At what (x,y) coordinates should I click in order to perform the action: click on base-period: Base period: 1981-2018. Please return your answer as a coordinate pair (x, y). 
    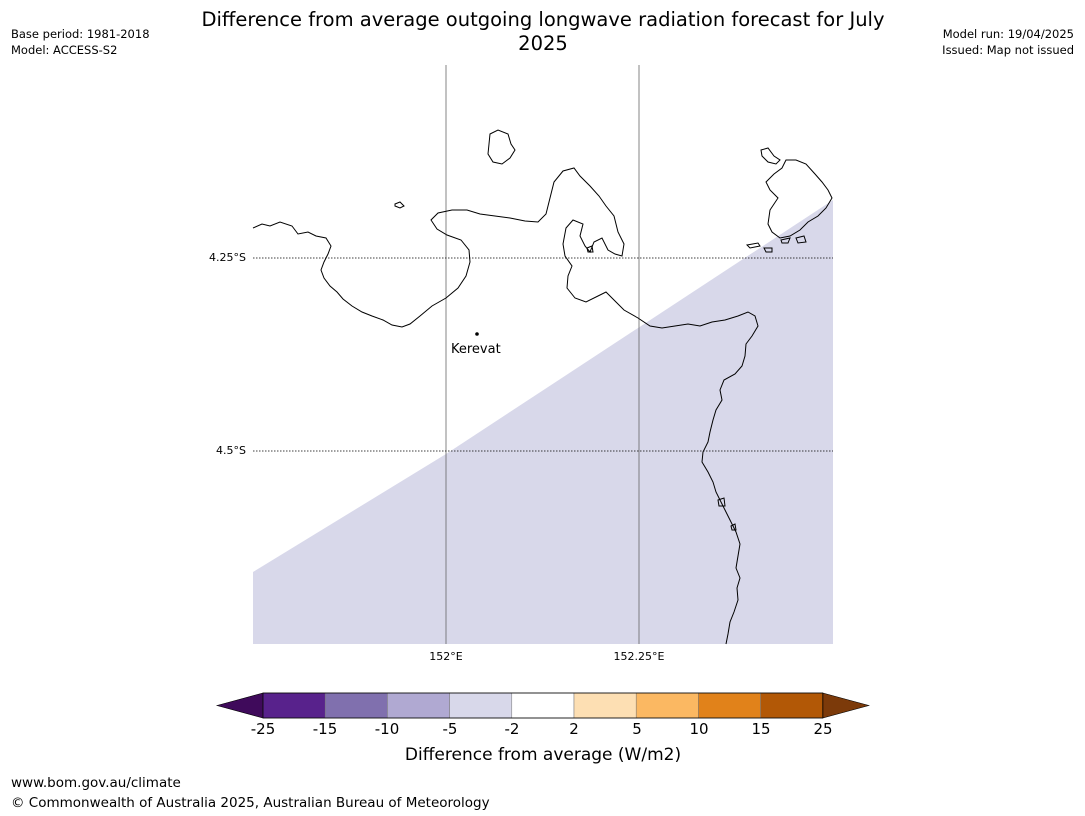
    Looking at the image, I should click on (80, 34).